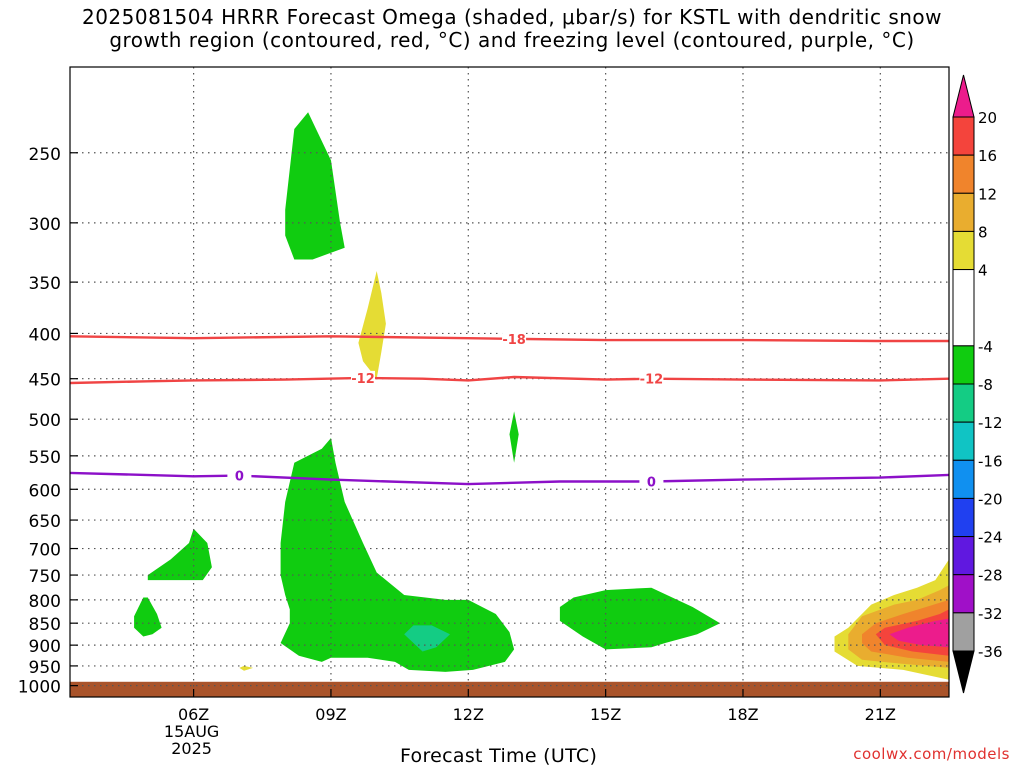  I want to click on colorbar: 20 16 12 8 4 -4 -8 -12 -16 -20 -24 -28 -32 -36, so click(977, 384).